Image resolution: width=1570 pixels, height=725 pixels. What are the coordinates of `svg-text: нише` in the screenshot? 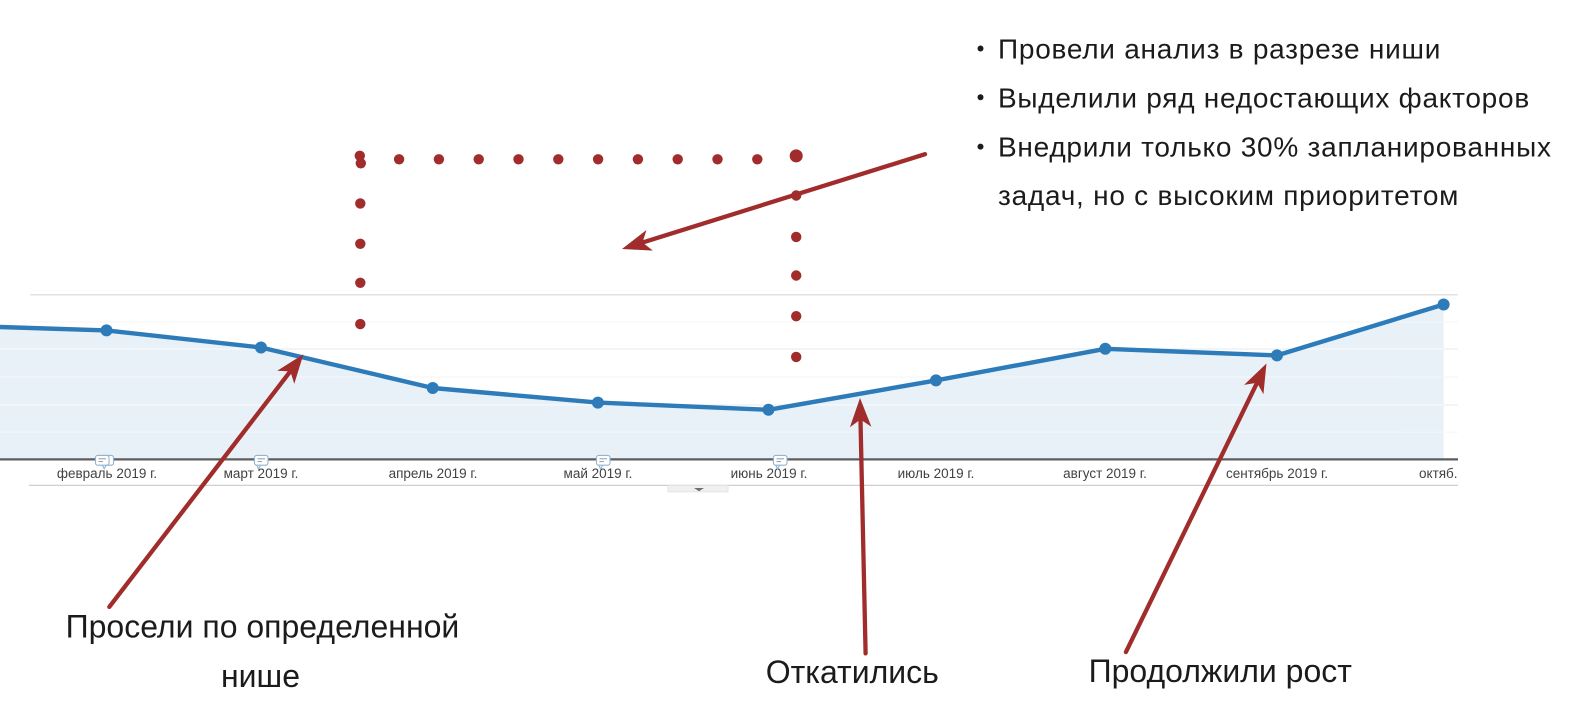 It's located at (260, 676).